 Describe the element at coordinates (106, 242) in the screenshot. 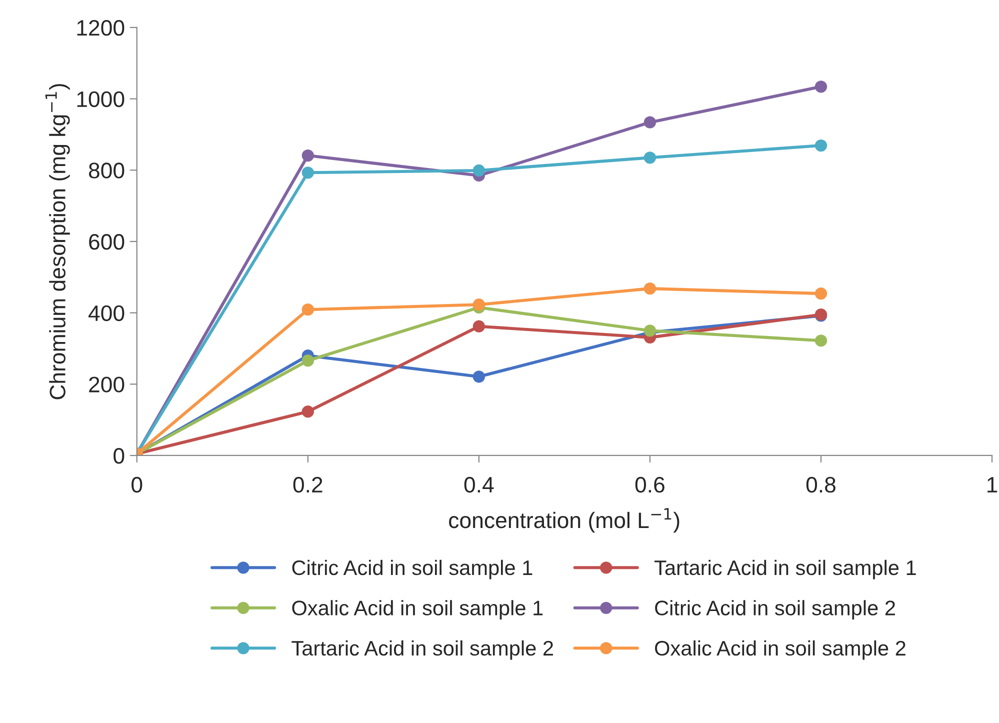

I see `y-tick-label: 600` at that location.